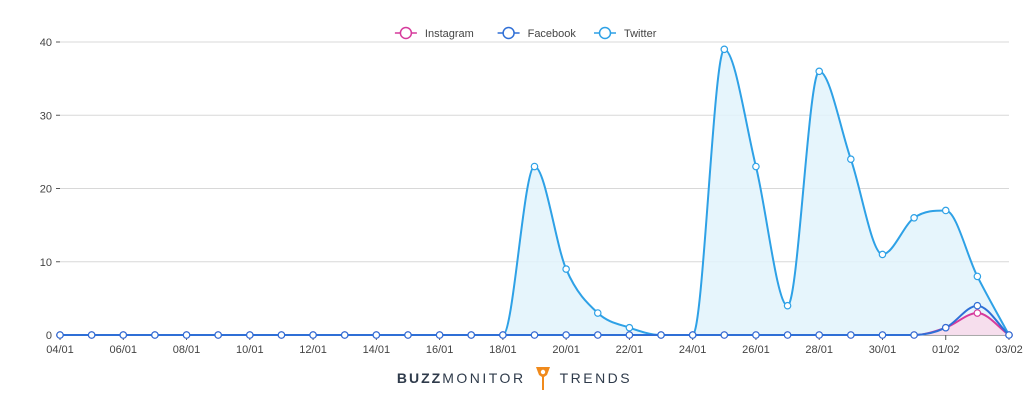 The width and height of the screenshot is (1029, 400). What do you see at coordinates (60, 350) in the screenshot?
I see `x-tick-label: 04/01` at bounding box center [60, 350].